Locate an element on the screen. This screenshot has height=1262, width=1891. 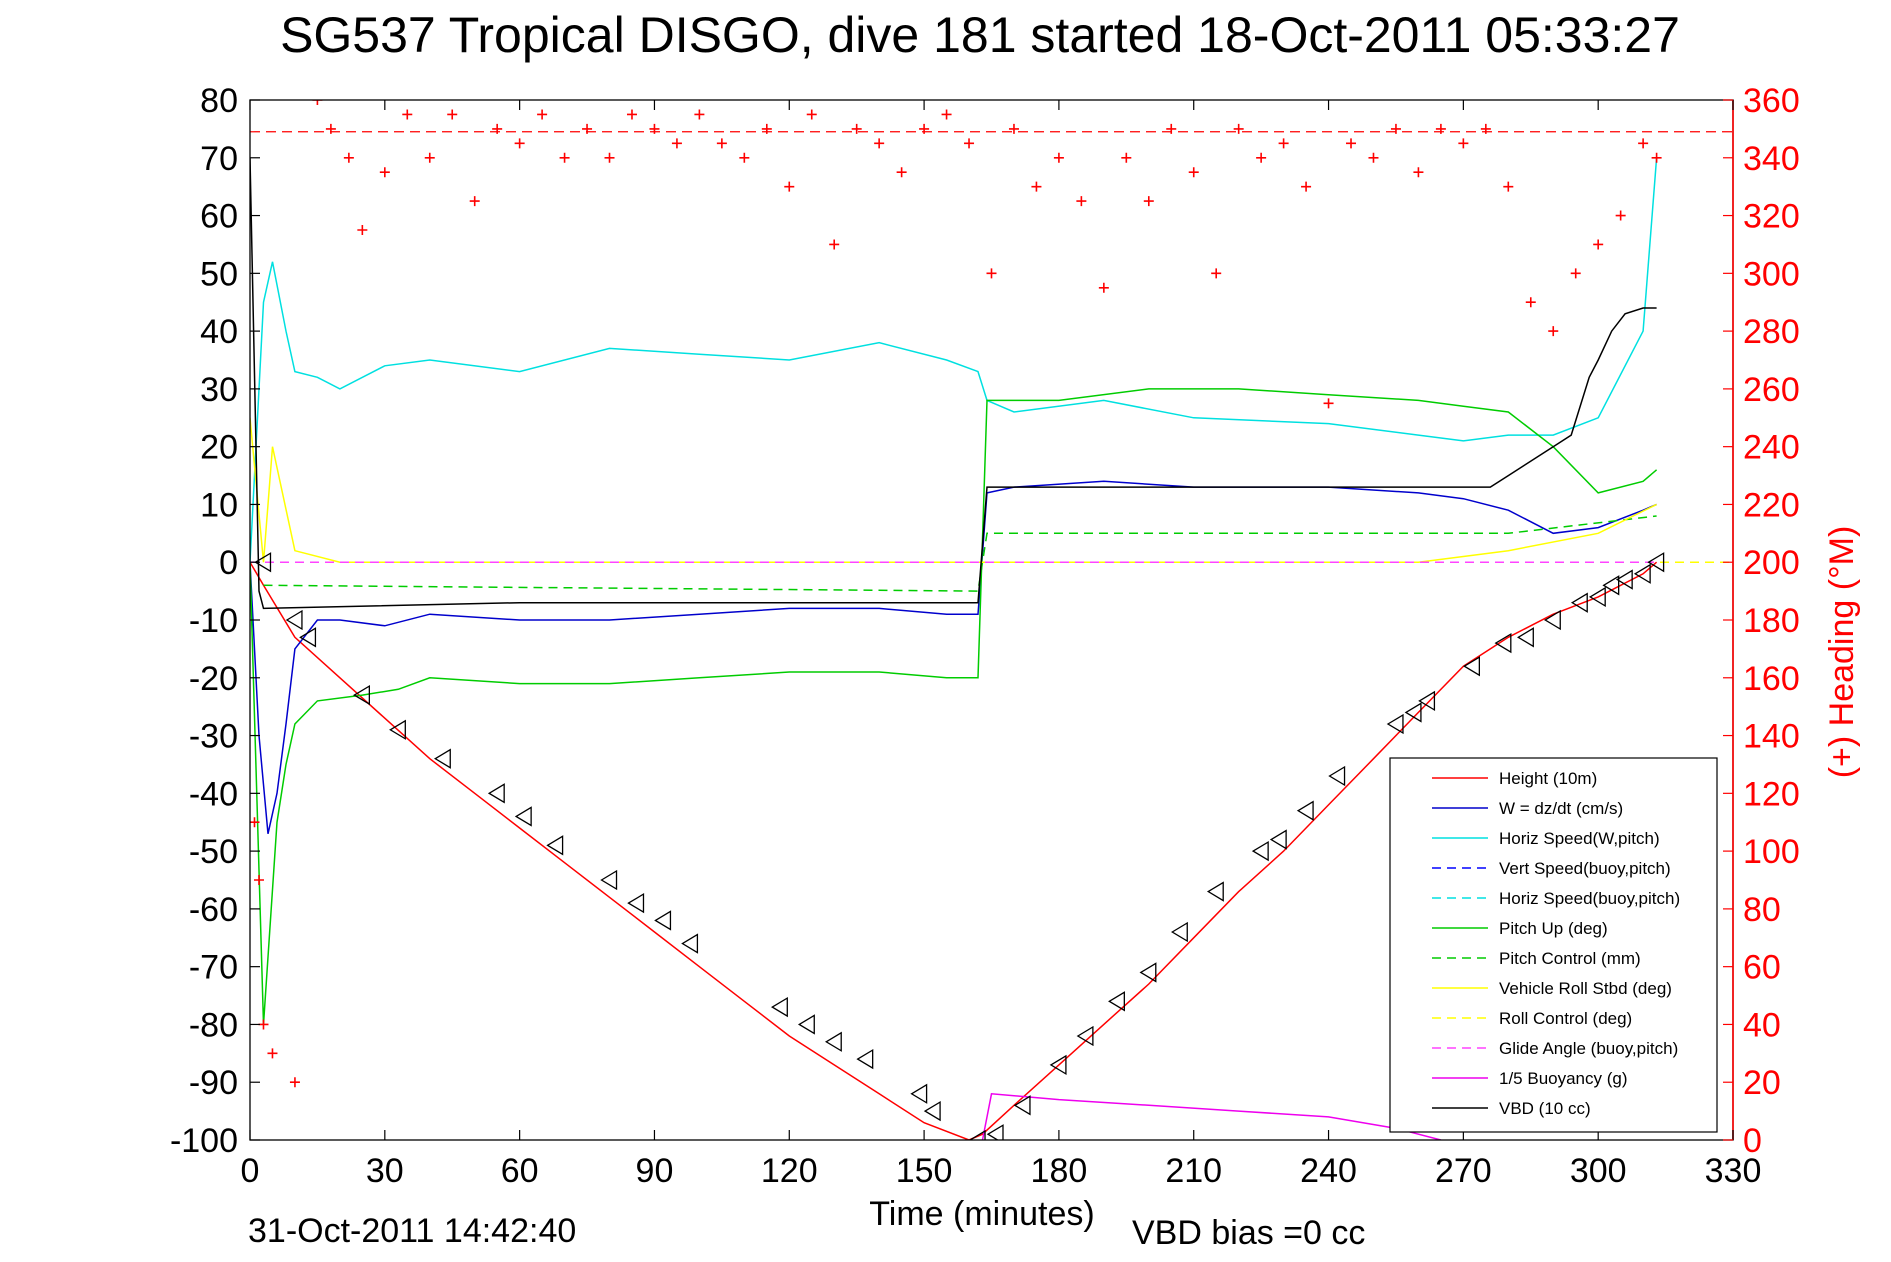
legend-label: Pitch Up (deg) is located at coordinates (1553, 928).